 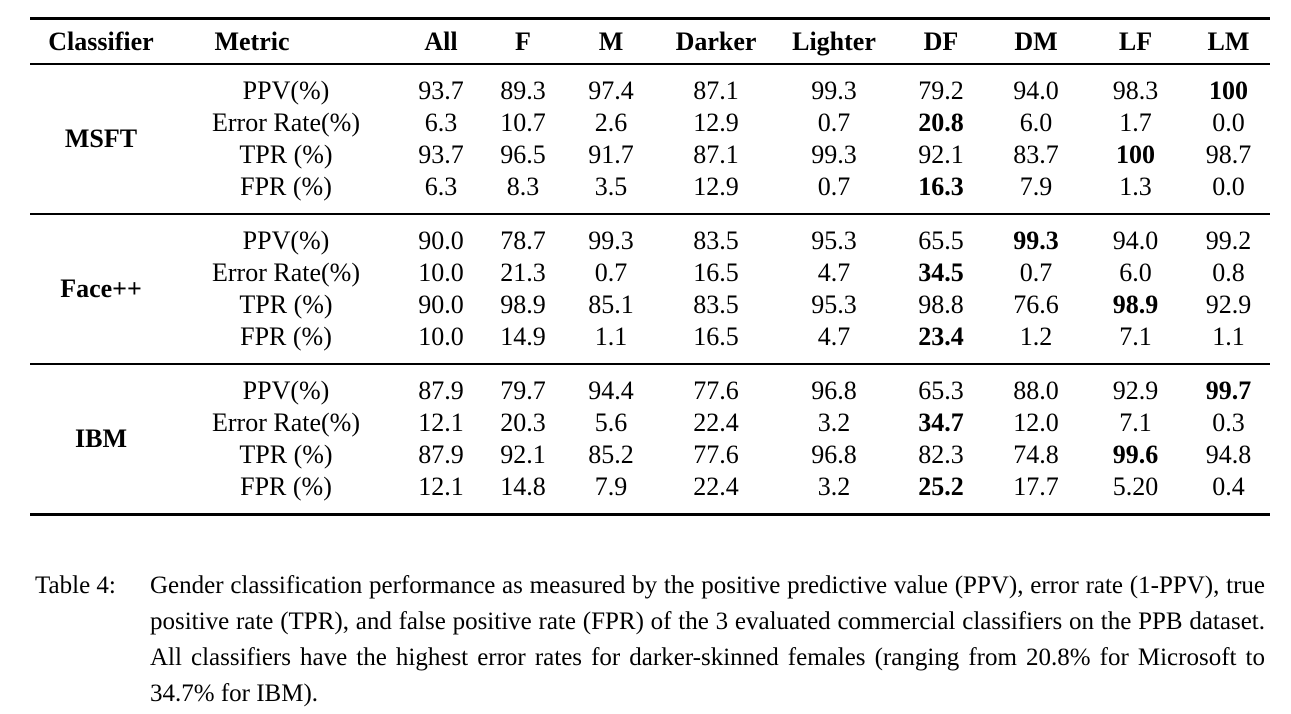 I want to click on value-cell: 99.6, so click(x=1135, y=454).